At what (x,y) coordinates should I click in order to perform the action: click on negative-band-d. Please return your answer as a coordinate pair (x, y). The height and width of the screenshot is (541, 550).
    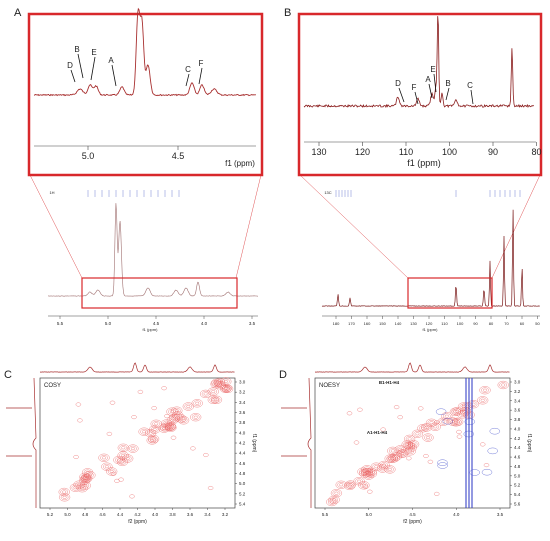
    Looking at the image, I should click on (469, 443).